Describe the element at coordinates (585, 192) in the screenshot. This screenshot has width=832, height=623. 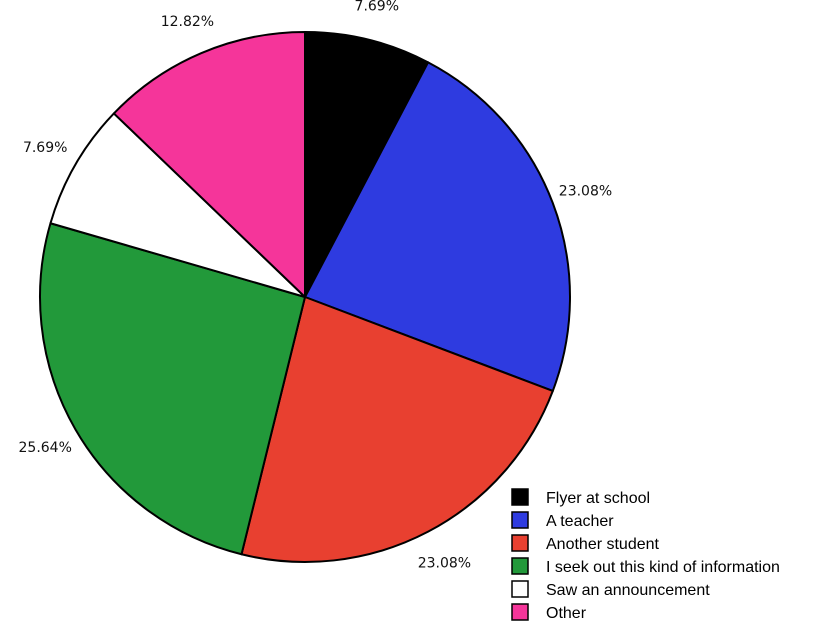
I see `slice-value-label-2: 23.08%` at that location.